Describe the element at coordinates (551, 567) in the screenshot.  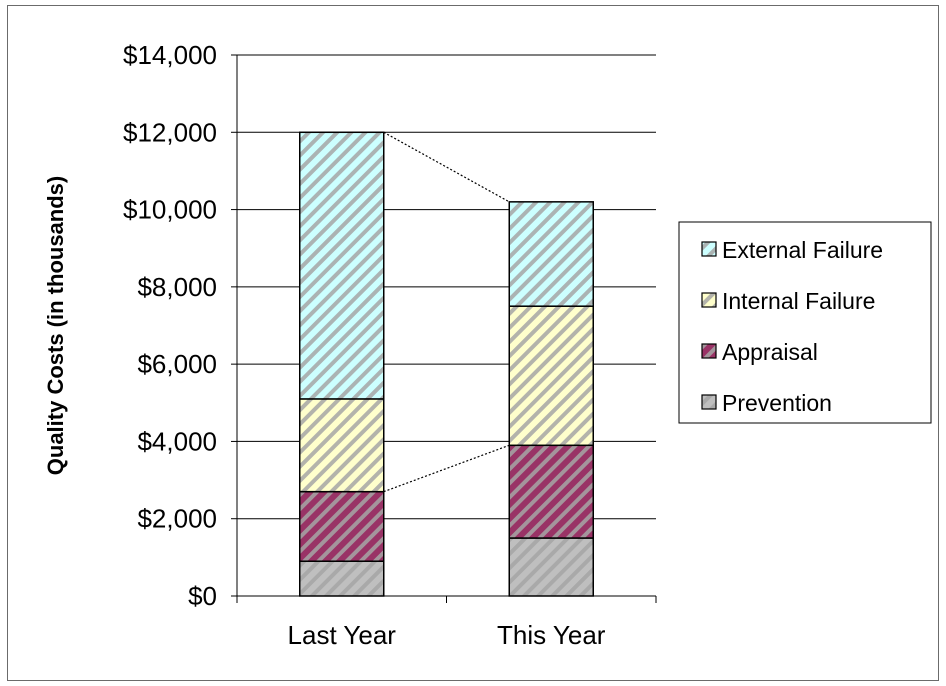
I see `bar-prevention-this-year` at that location.